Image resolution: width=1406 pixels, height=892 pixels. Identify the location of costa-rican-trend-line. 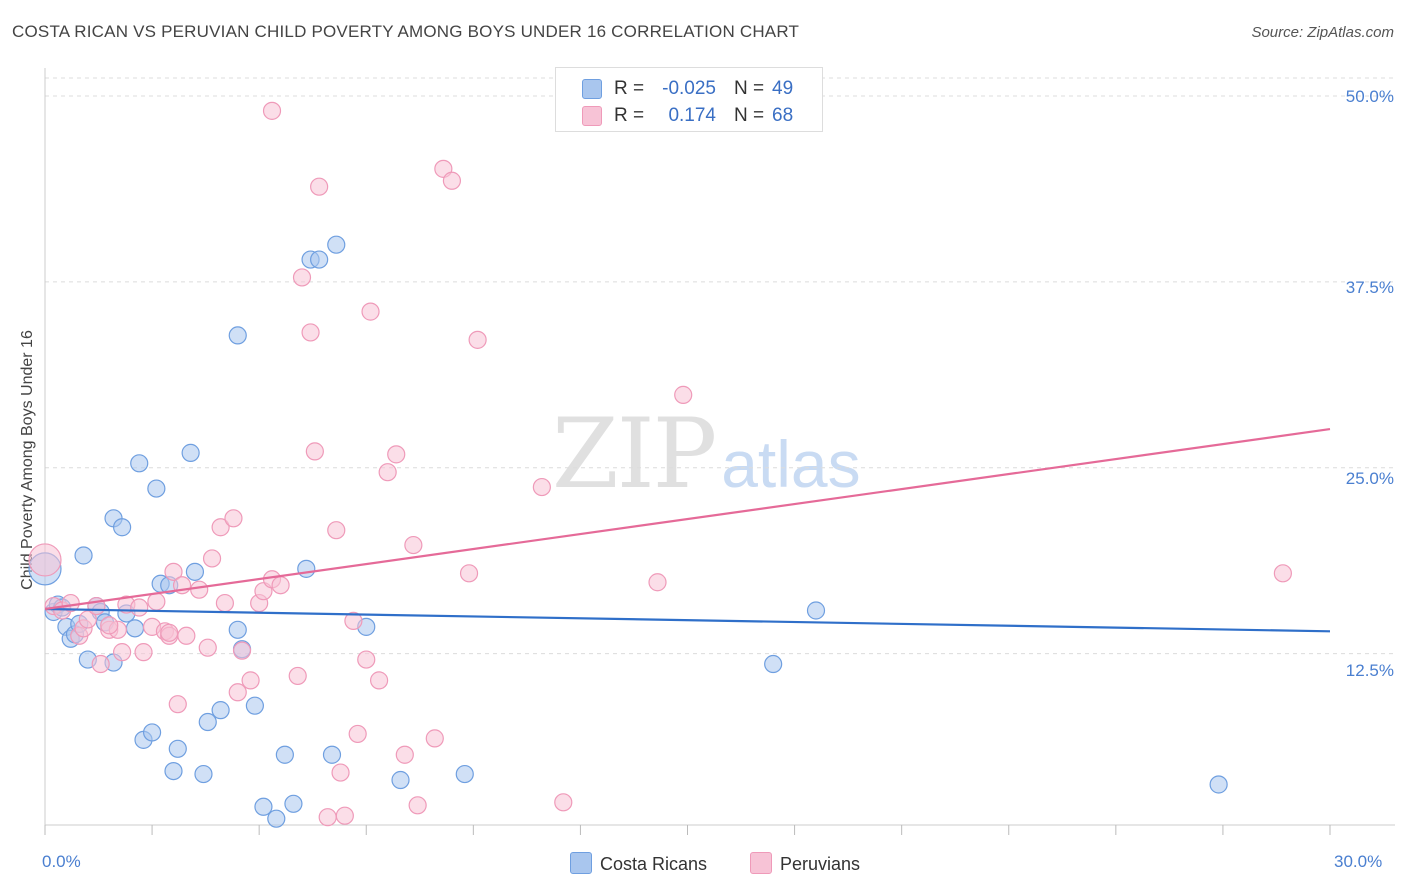
(687, 620).